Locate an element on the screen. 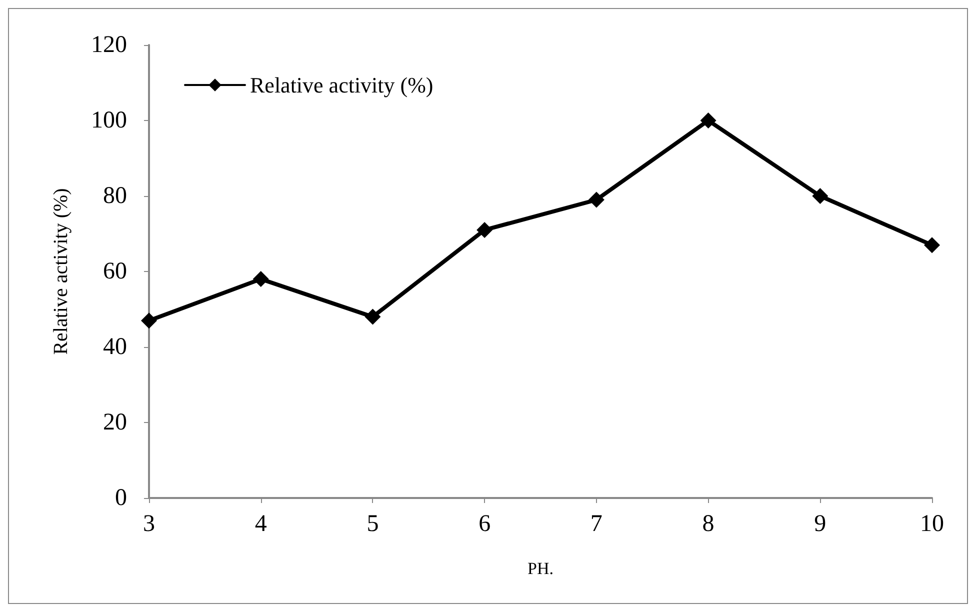  x-tick-label: 9 is located at coordinates (820, 524).